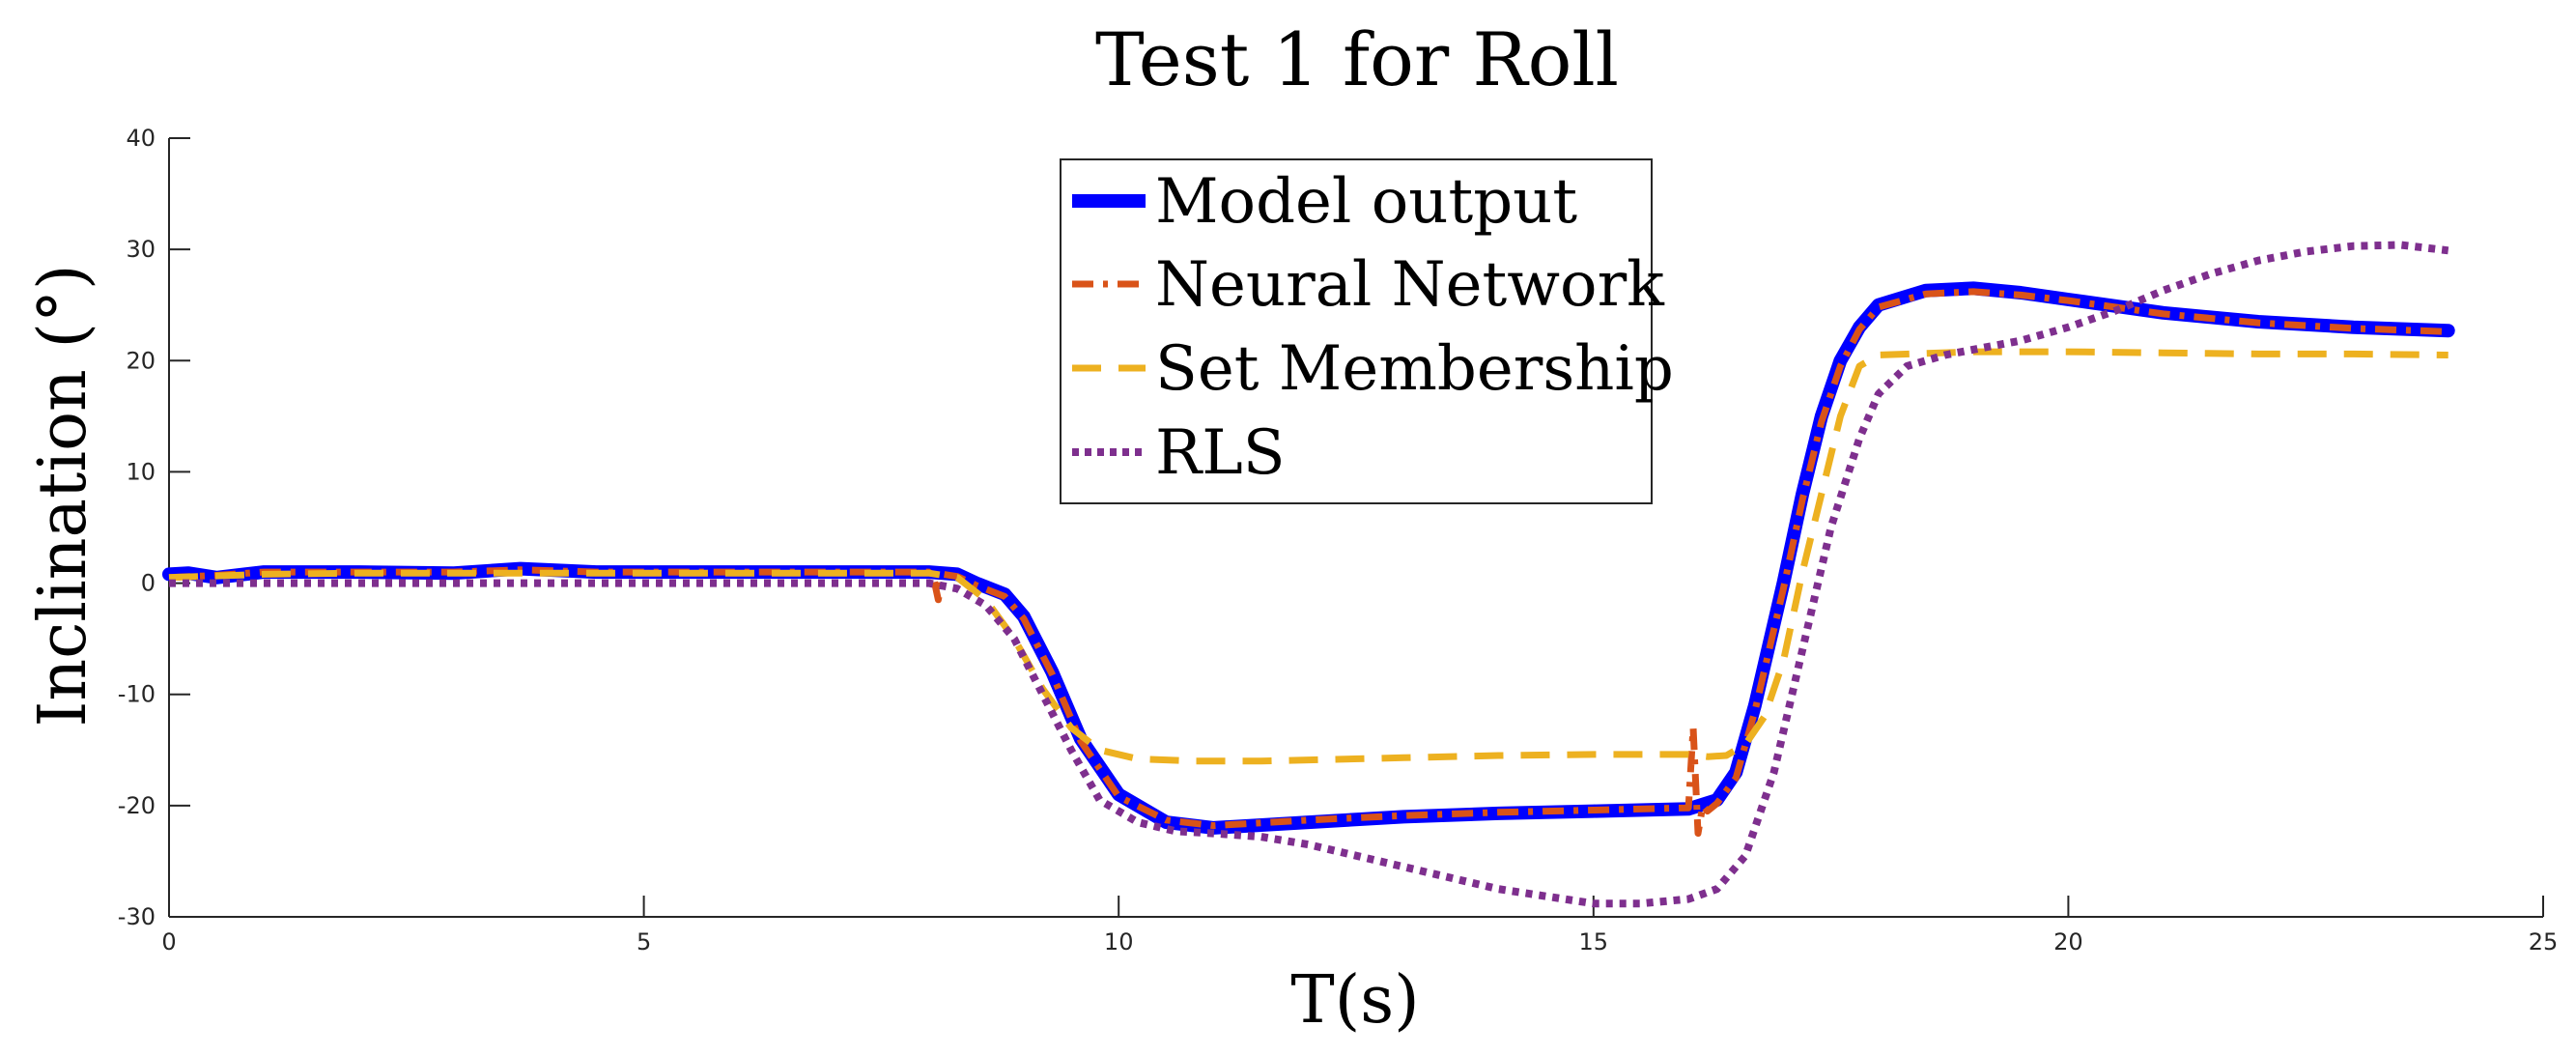  Describe the element at coordinates (1414, 369) in the screenshot. I see `legend-label: Set Membership` at that location.